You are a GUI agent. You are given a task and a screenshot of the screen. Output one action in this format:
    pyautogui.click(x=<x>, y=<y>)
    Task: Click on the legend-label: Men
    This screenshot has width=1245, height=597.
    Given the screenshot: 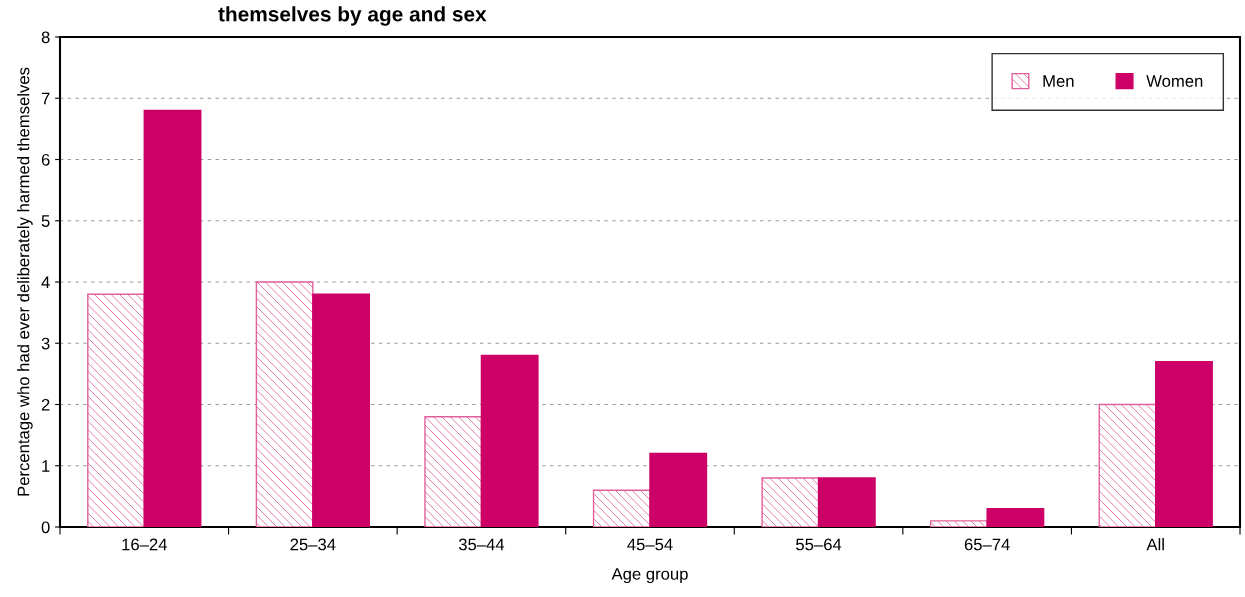 What is the action you would take?
    pyautogui.click(x=1058, y=81)
    